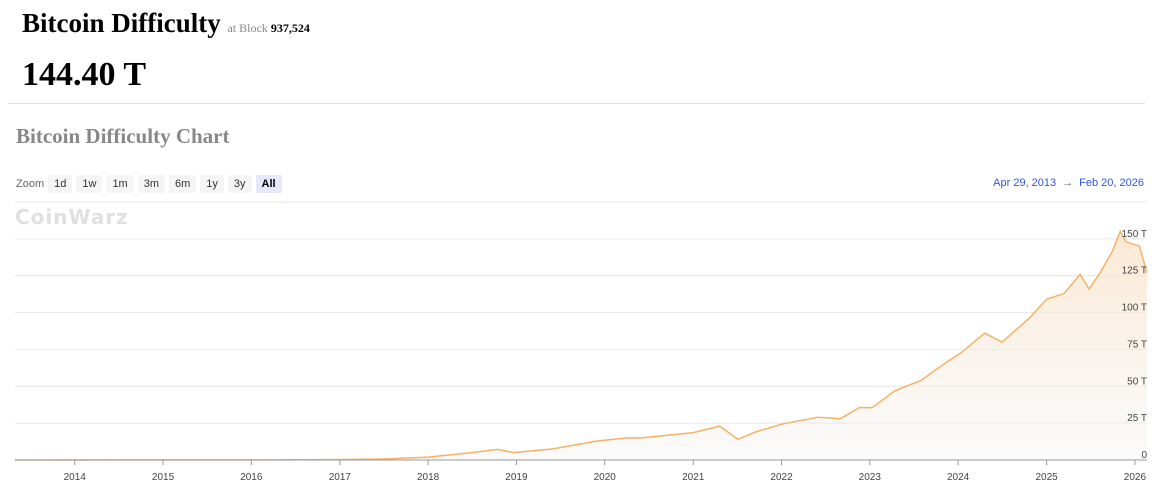 The image size is (1153, 497). What do you see at coordinates (251, 477) in the screenshot?
I see `x-tick-label: 2016` at bounding box center [251, 477].